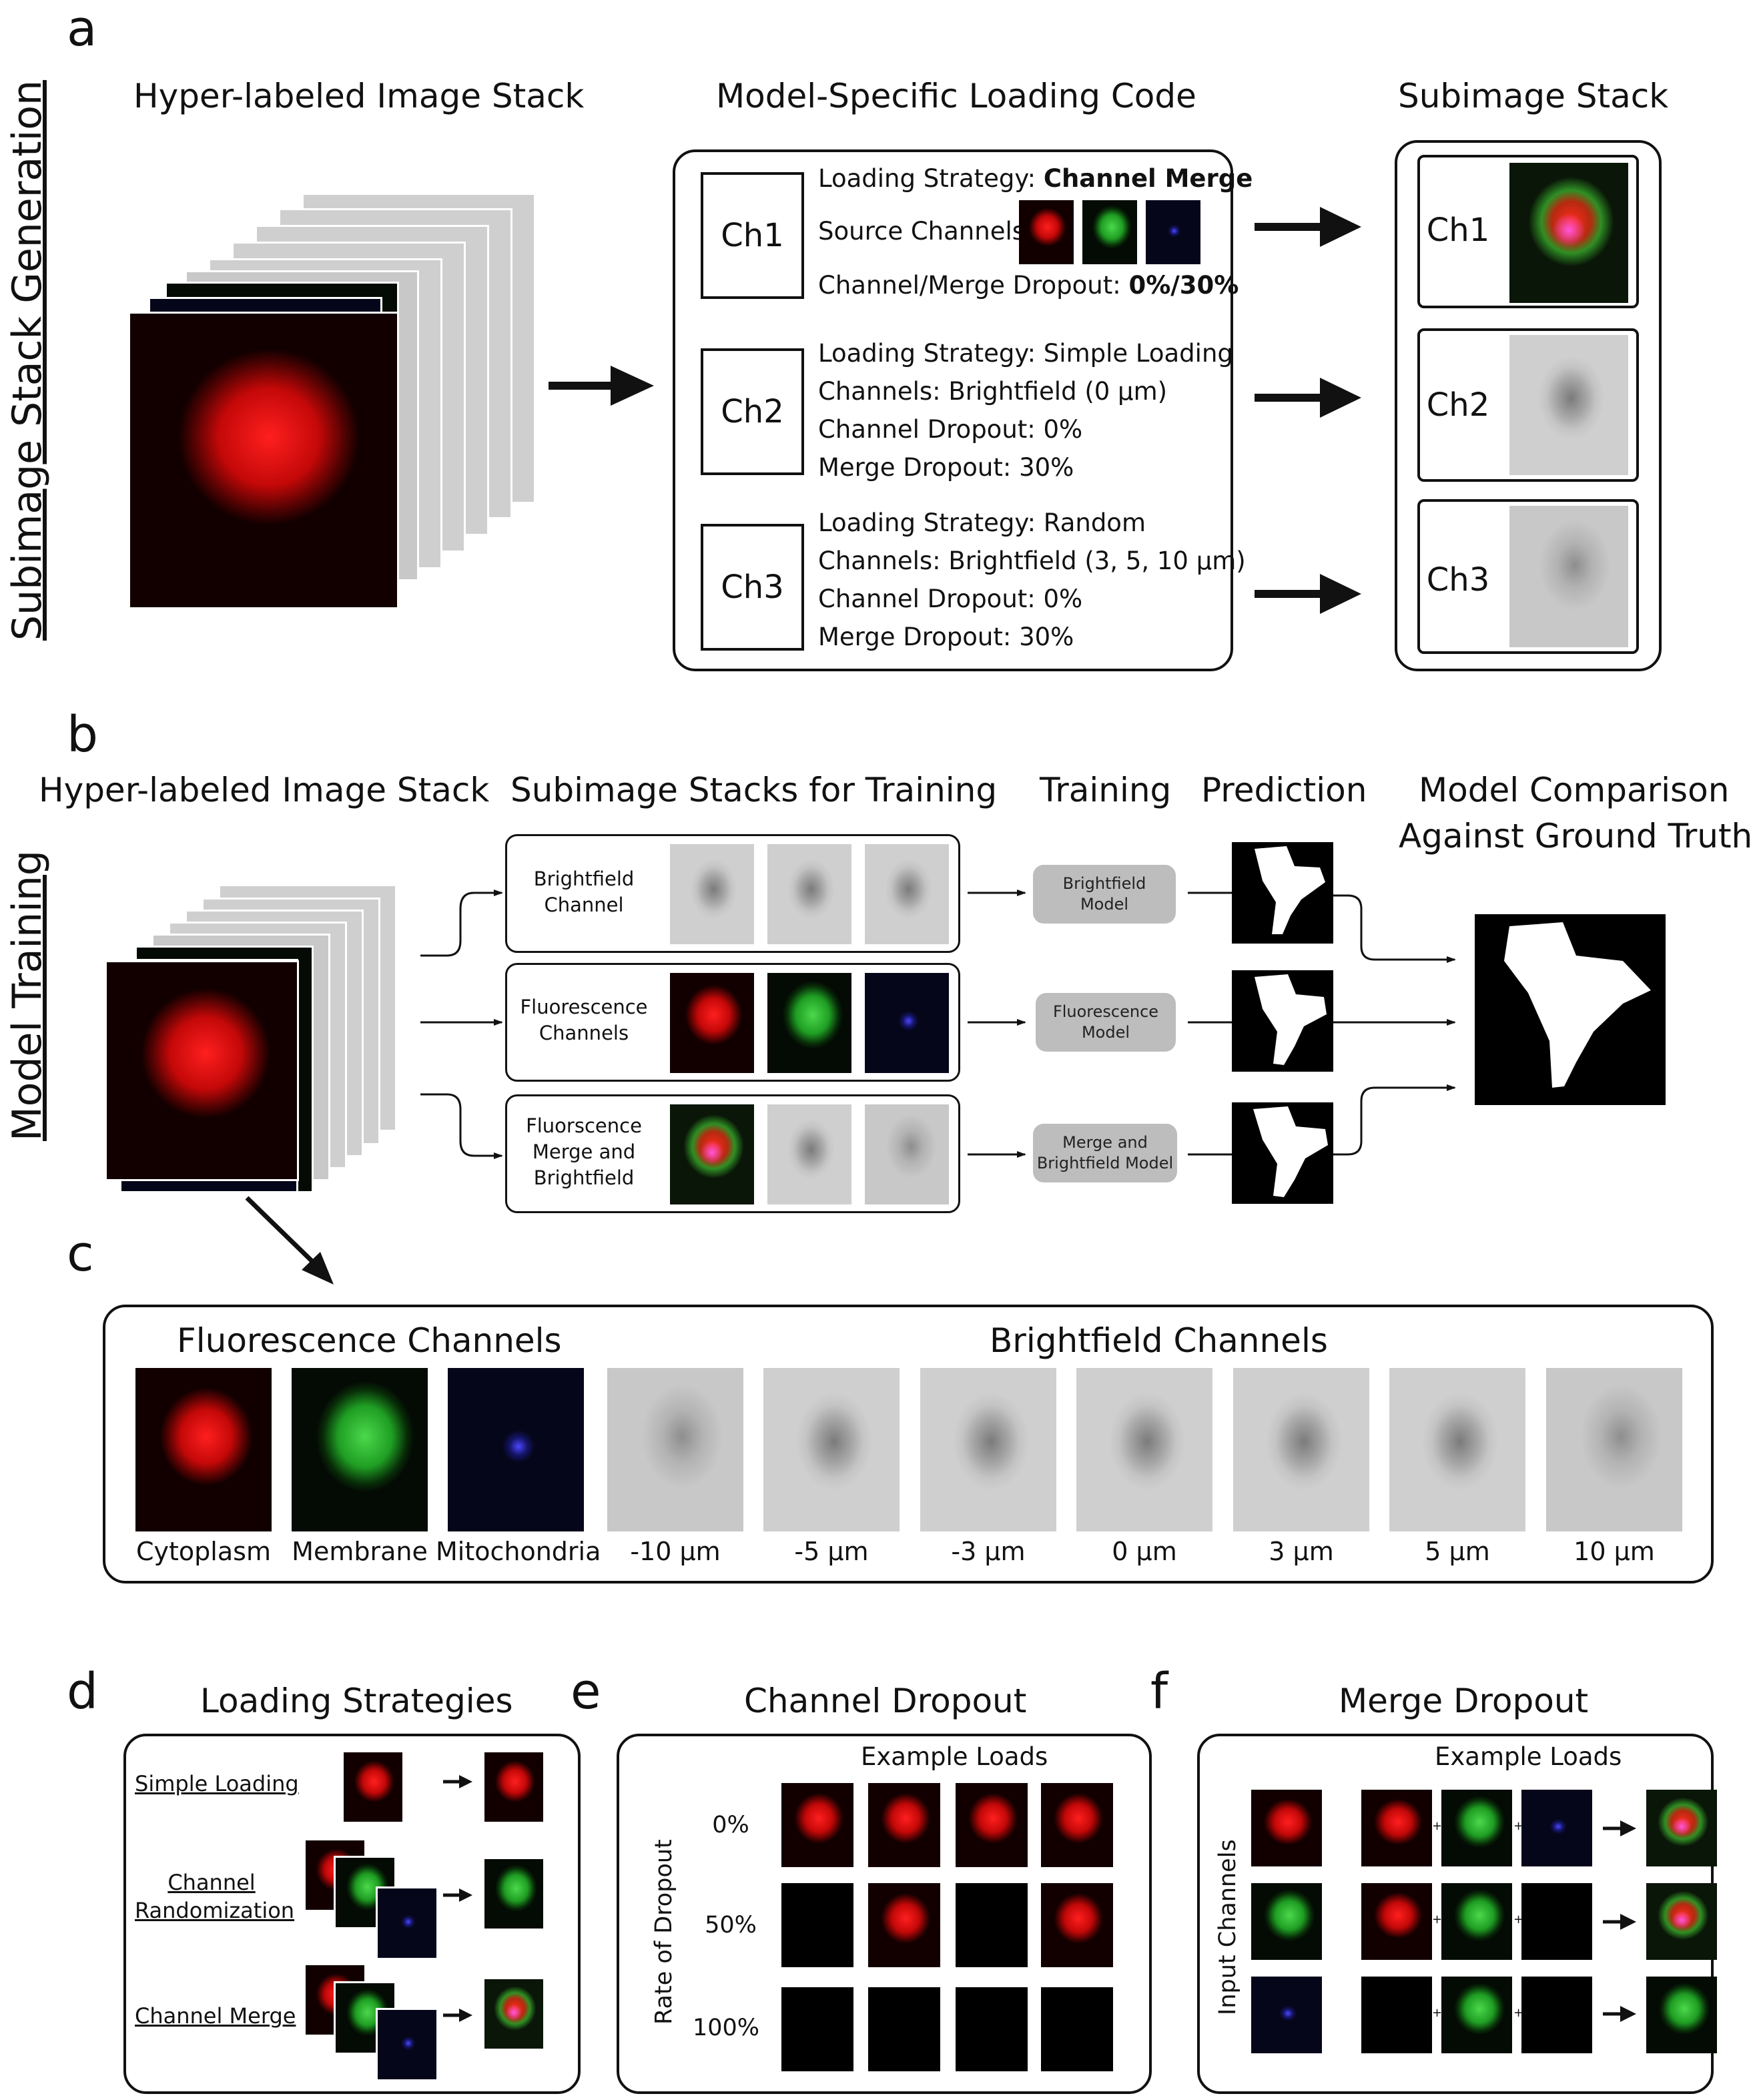  I want to click on b-row2-thumb-blue, so click(907, 1023).